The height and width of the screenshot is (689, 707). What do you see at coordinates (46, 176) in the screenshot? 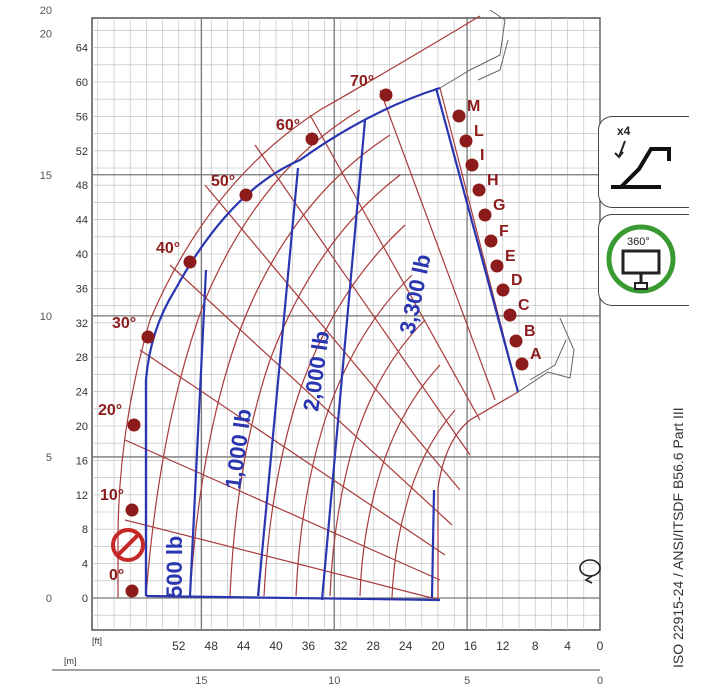
I see `y-m-tick: 15` at bounding box center [46, 176].